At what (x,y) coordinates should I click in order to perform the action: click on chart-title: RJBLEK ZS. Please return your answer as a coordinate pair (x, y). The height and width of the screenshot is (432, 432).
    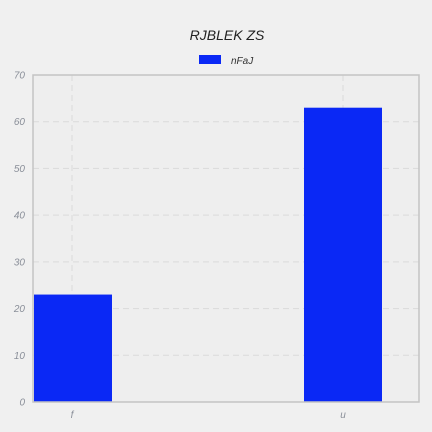
    Looking at the image, I should click on (227, 35).